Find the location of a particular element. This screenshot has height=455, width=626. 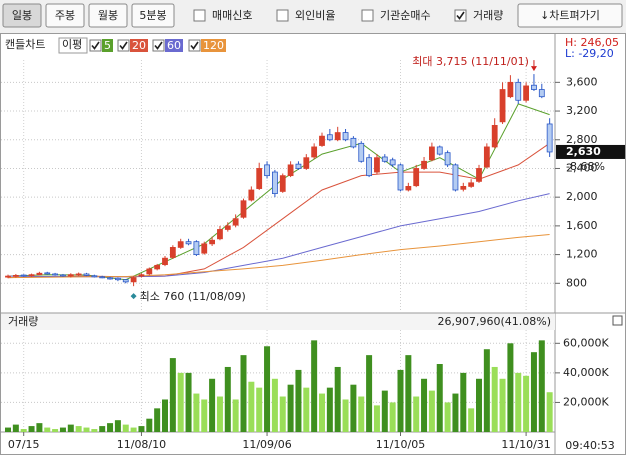

ma-legend: 20 is located at coordinates (139, 45).